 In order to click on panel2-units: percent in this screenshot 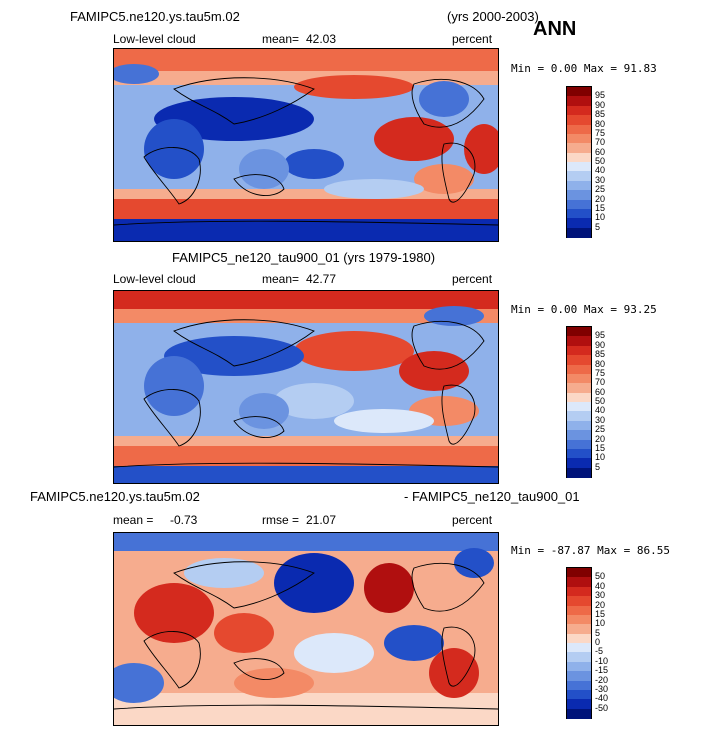, I will do `click(472, 279)`.